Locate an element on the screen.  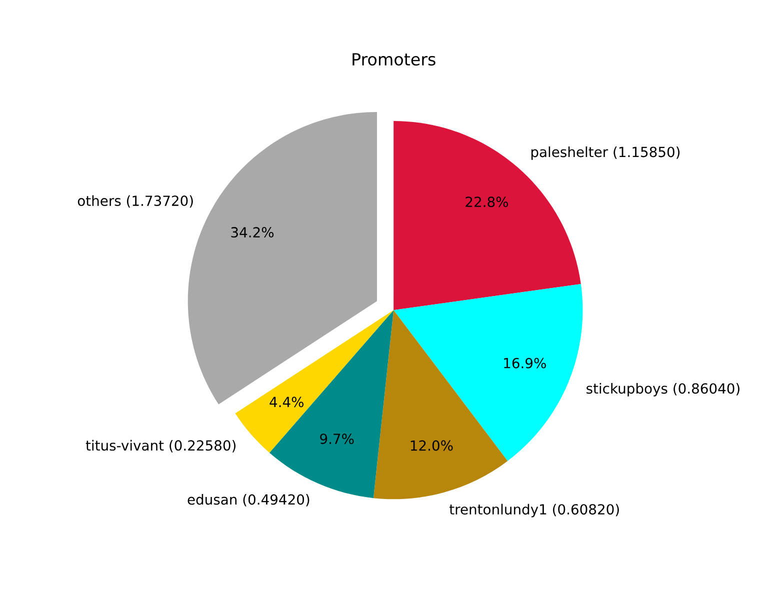
data-label: 34.2% is located at coordinates (252, 232).